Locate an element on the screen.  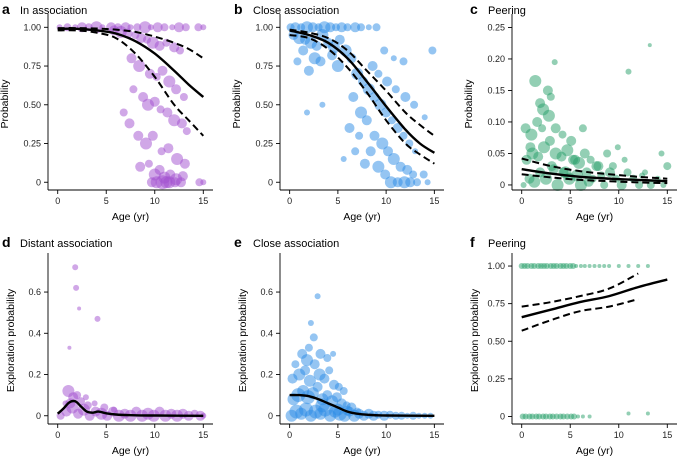
y-tick-label: 1.00 is located at coordinates (32, 27).